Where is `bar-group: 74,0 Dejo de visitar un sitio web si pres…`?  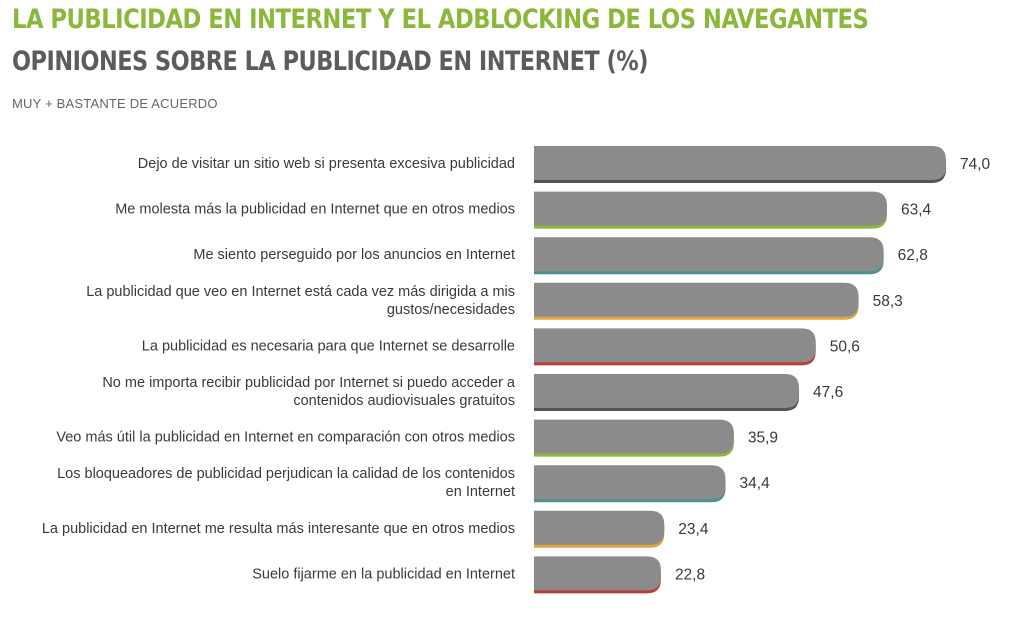
bar-group: 74,0 Dejo de visitar un sitio web si pres… is located at coordinates (564, 164).